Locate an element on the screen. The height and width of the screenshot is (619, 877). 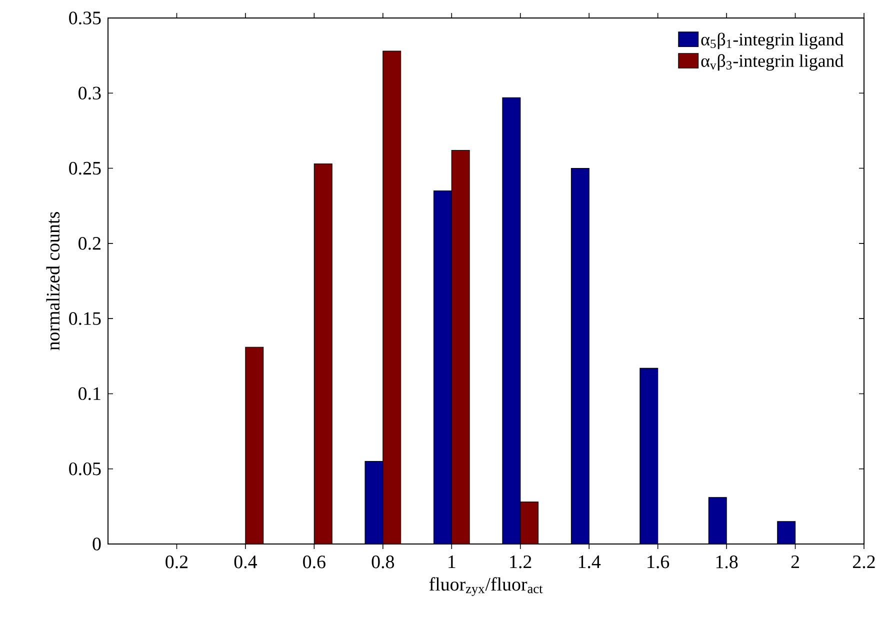
x-tick-label: 1.6 is located at coordinates (659, 562).